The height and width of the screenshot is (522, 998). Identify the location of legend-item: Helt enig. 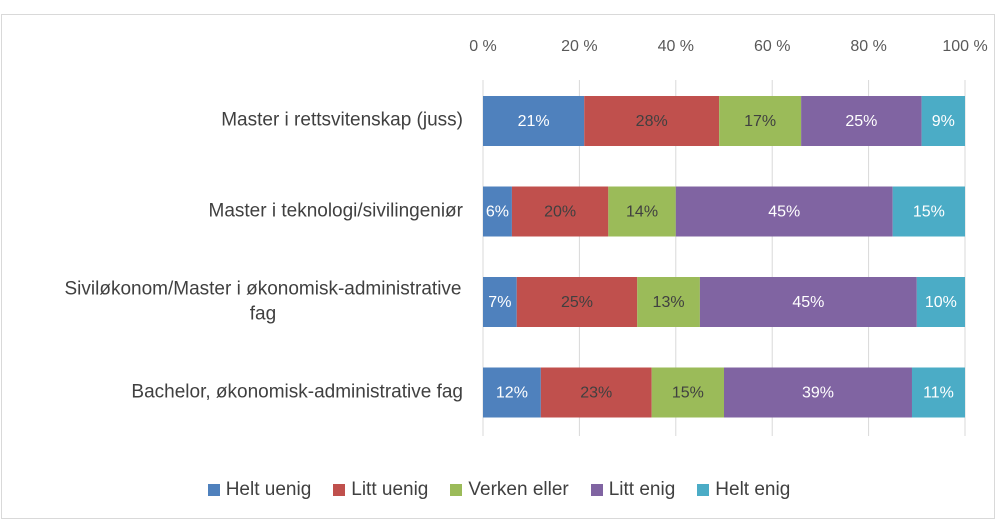
(743, 490).